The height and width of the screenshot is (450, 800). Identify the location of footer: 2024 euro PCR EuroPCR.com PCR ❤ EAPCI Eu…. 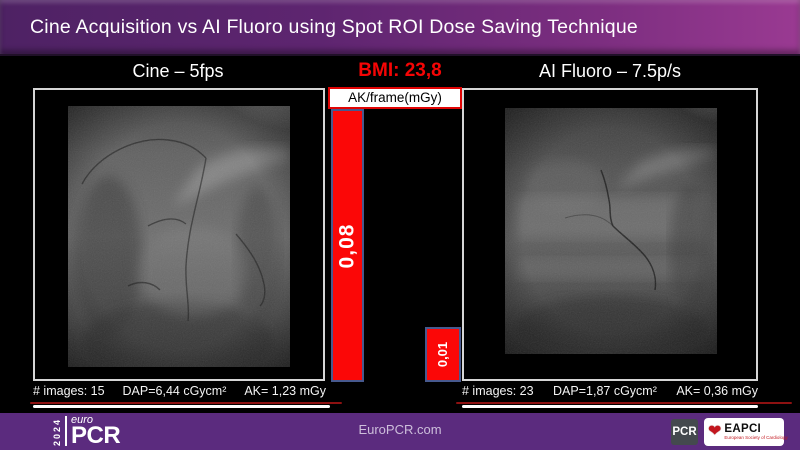
(400, 431).